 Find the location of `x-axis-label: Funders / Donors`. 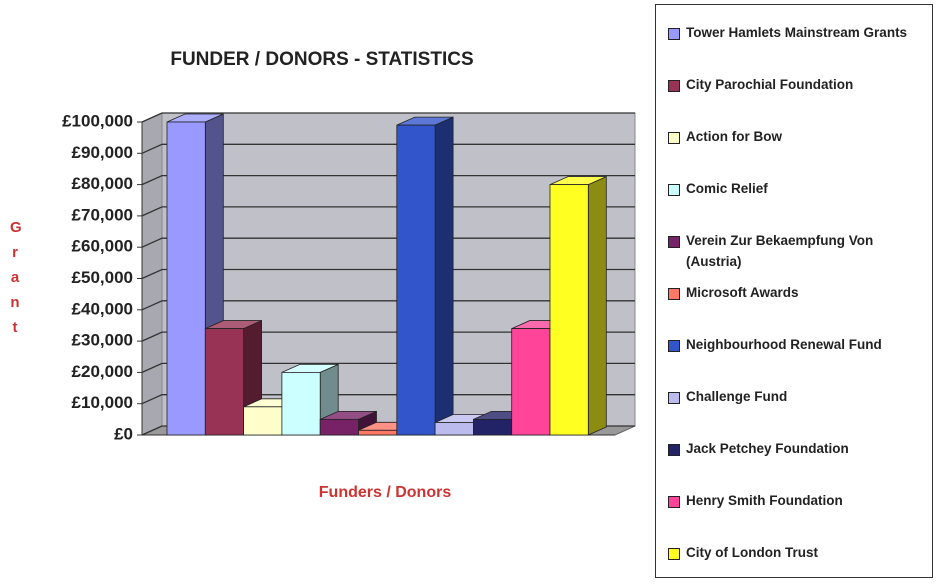

x-axis-label: Funders / Donors is located at coordinates (385, 492).